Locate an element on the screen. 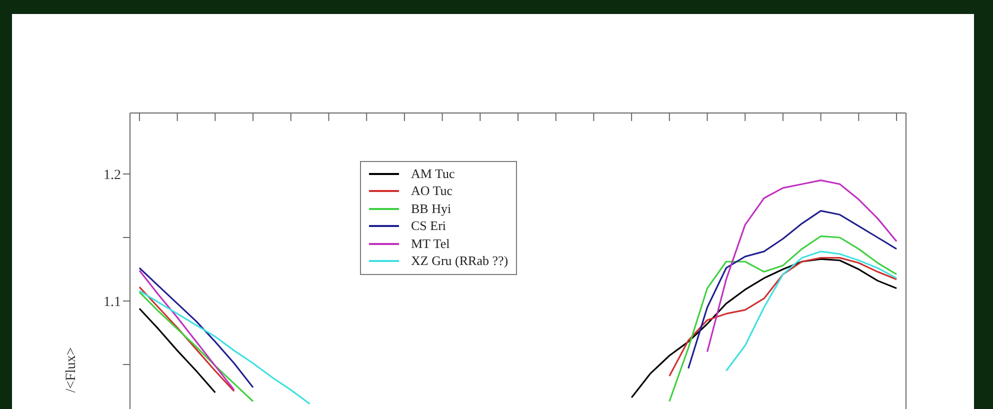 The height and width of the screenshot is (409, 993). legend-label: XZ Gru (RRab ??) is located at coordinates (459, 261).